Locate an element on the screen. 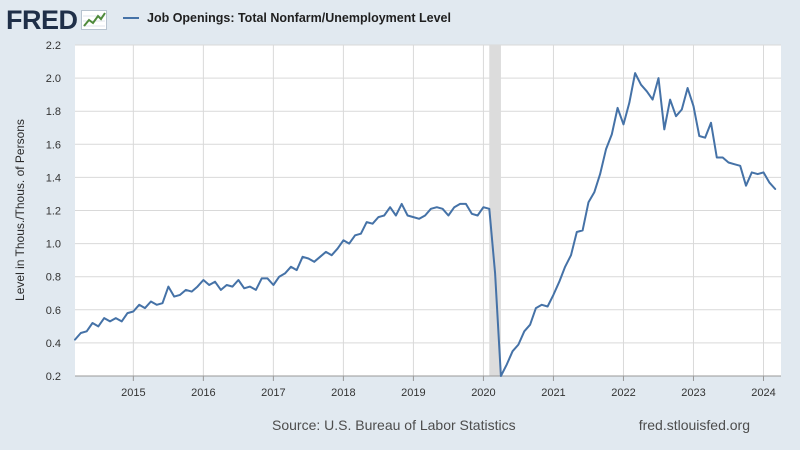 Image resolution: width=800 pixels, height=450 pixels. fred-logo: FRED is located at coordinates (56, 20).